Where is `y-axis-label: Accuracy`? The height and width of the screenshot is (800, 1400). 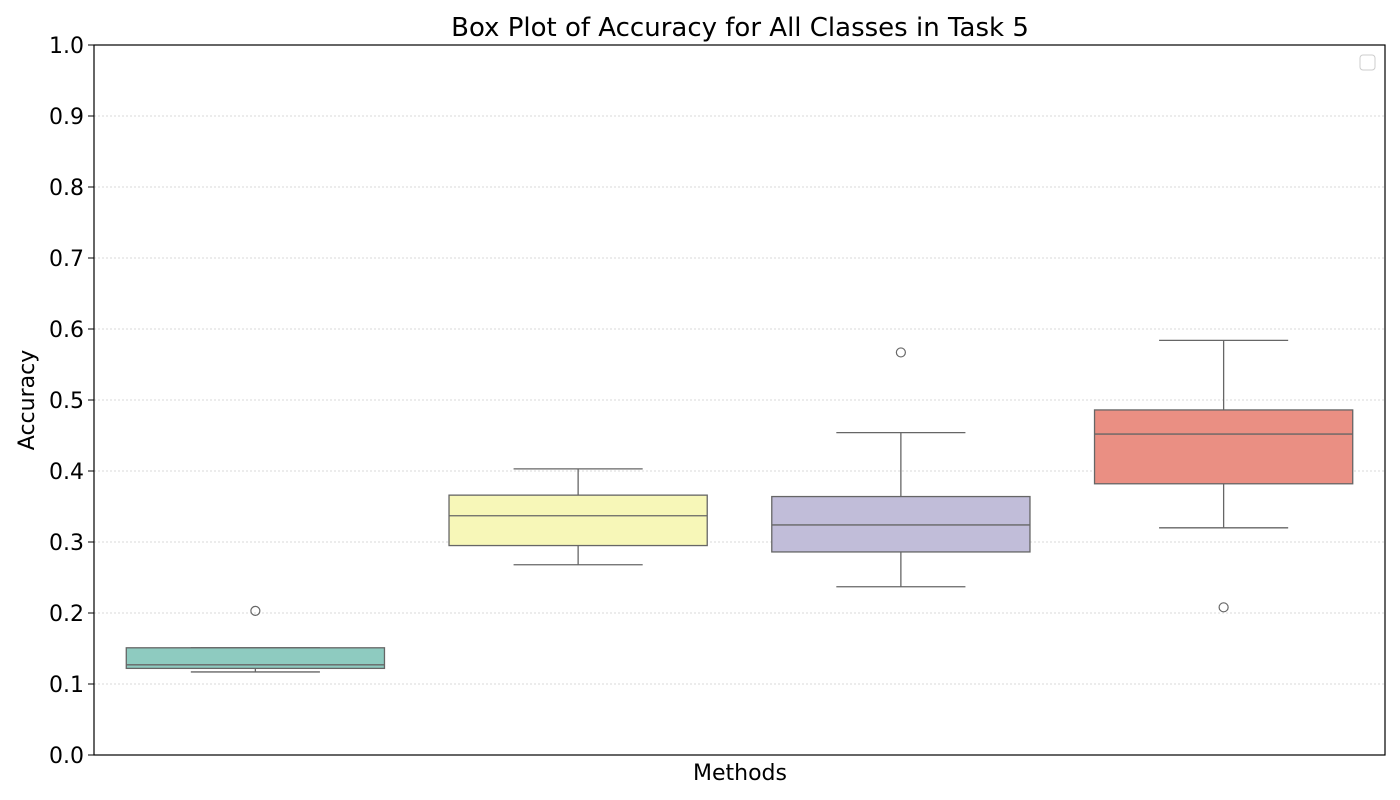
y-axis-label: Accuracy is located at coordinates (27, 400).